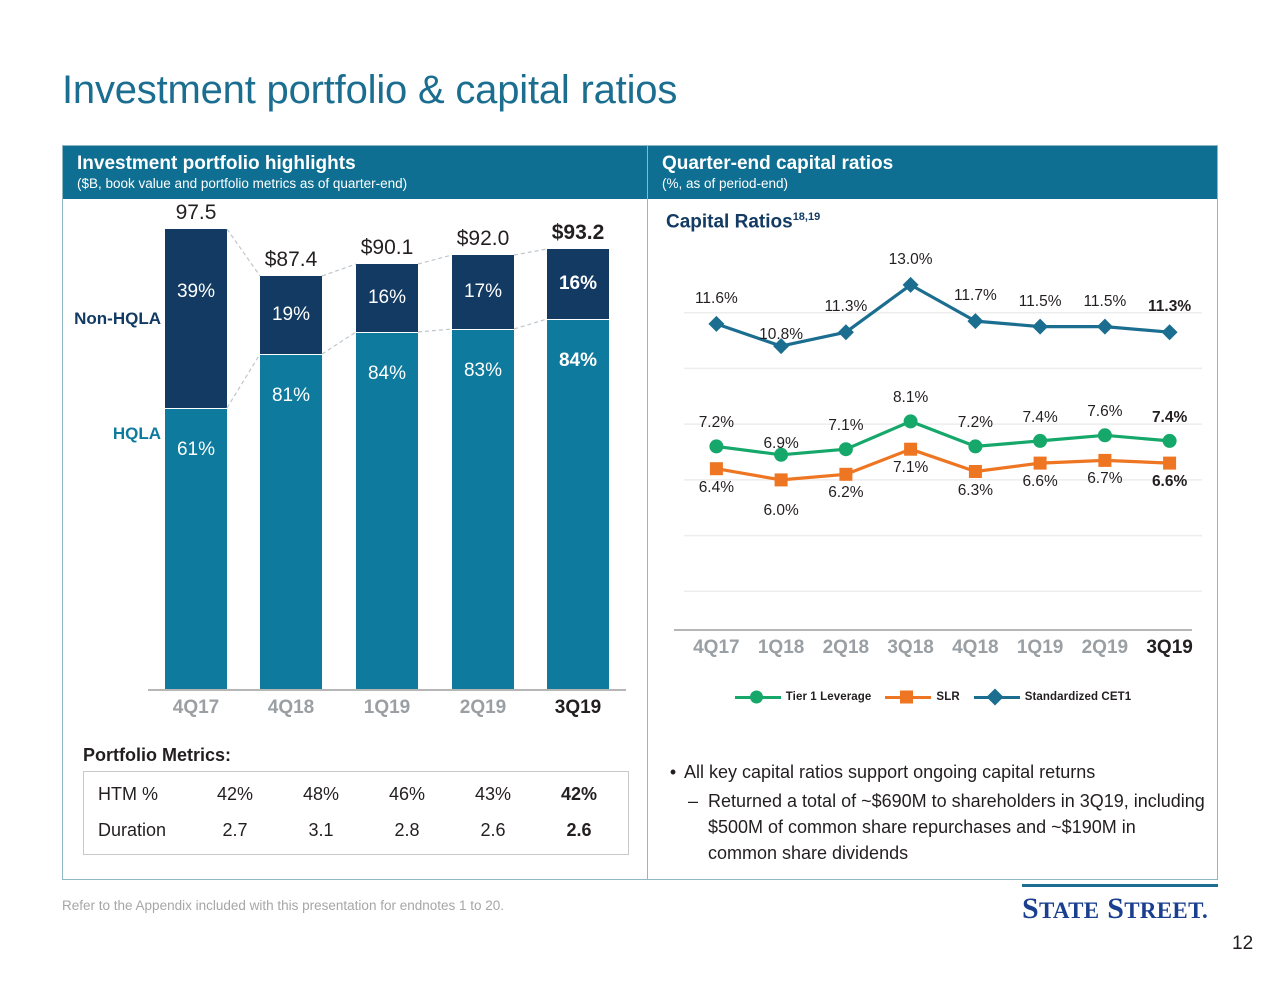  What do you see at coordinates (291, 521) in the screenshot?
I see `bar-segment-hqla: 81%` at bounding box center [291, 521].